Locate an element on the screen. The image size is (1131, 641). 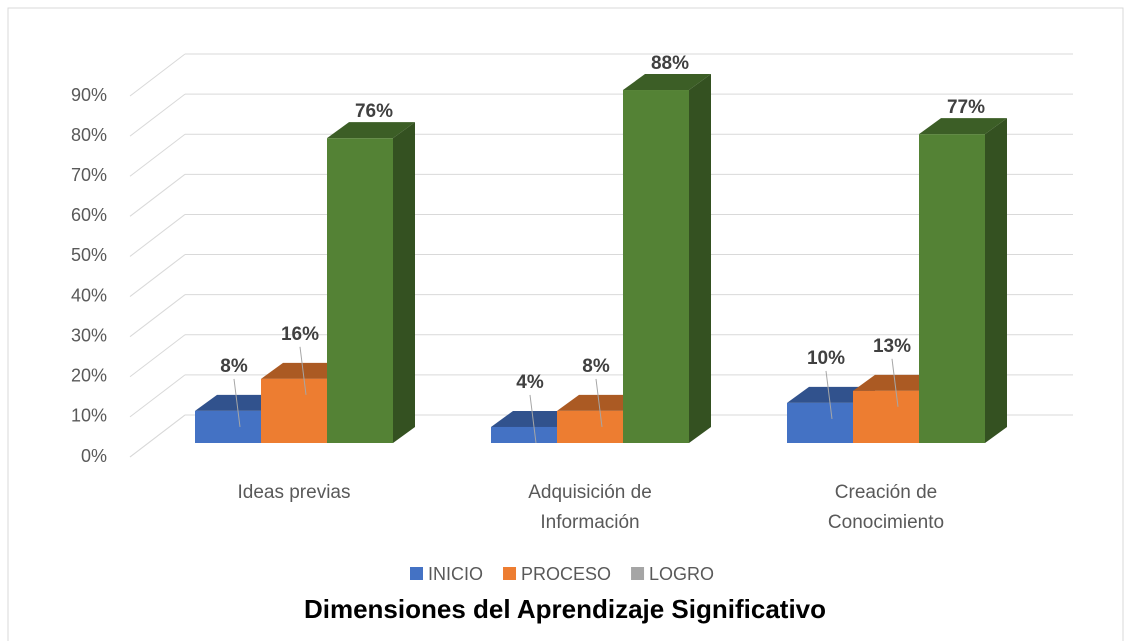
y-tick-label: 40% is located at coordinates (89, 295).